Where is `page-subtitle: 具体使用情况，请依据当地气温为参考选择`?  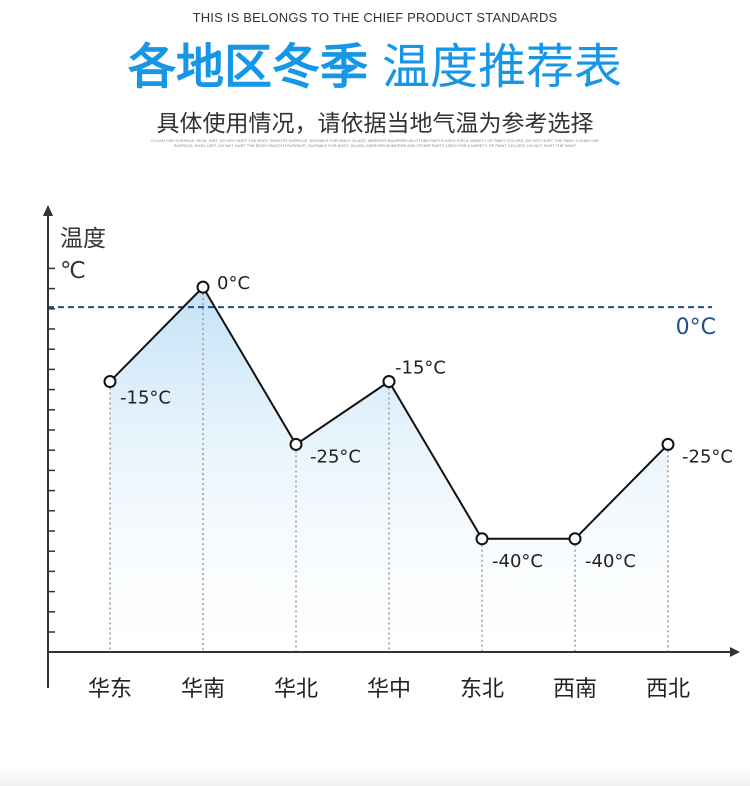 page-subtitle: 具体使用情况，请依据当地气温为参考选择 is located at coordinates (375, 124).